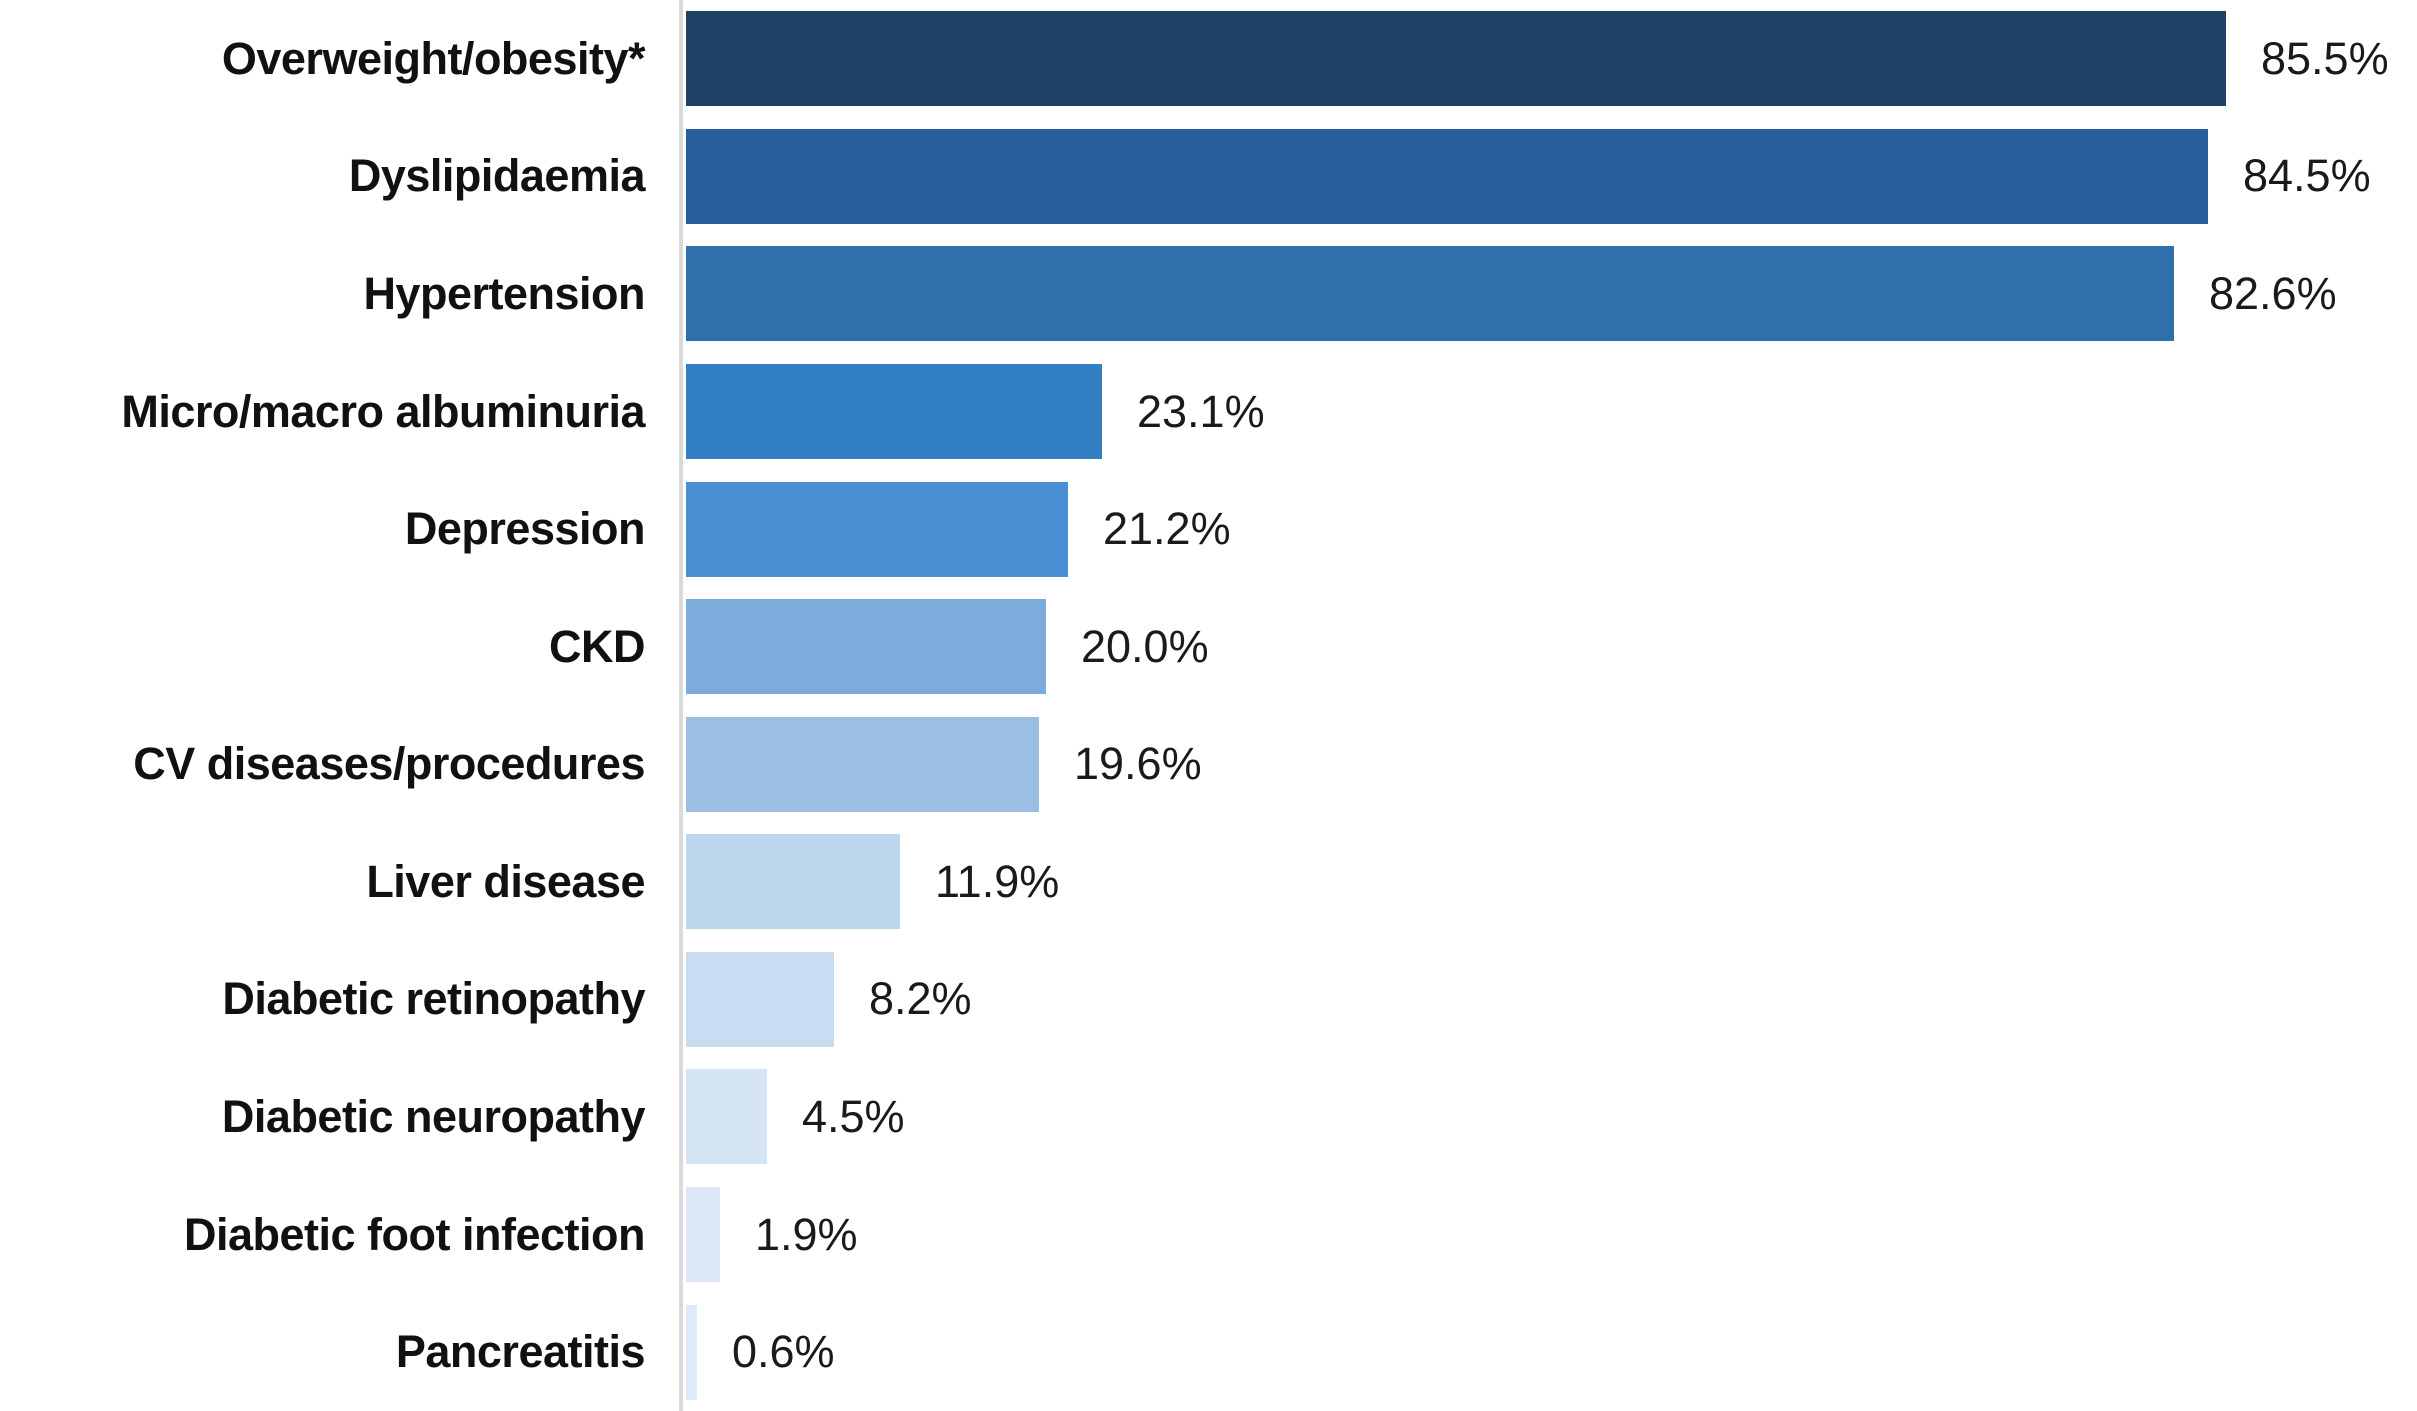 The width and height of the screenshot is (2417, 1411). I want to click on bar-track: 0.6%, so click(1551, 1352).